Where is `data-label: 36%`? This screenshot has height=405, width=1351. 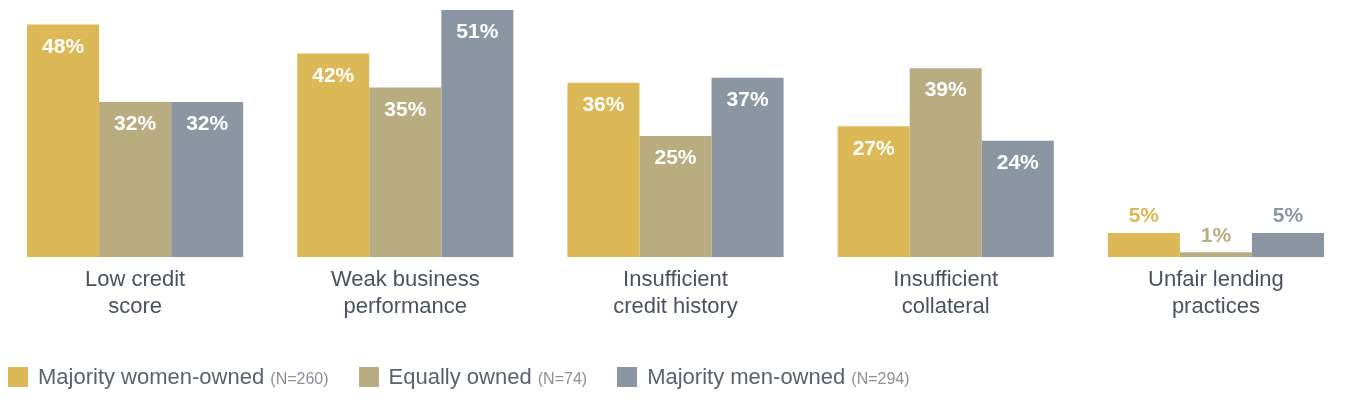 data-label: 36% is located at coordinates (603, 103).